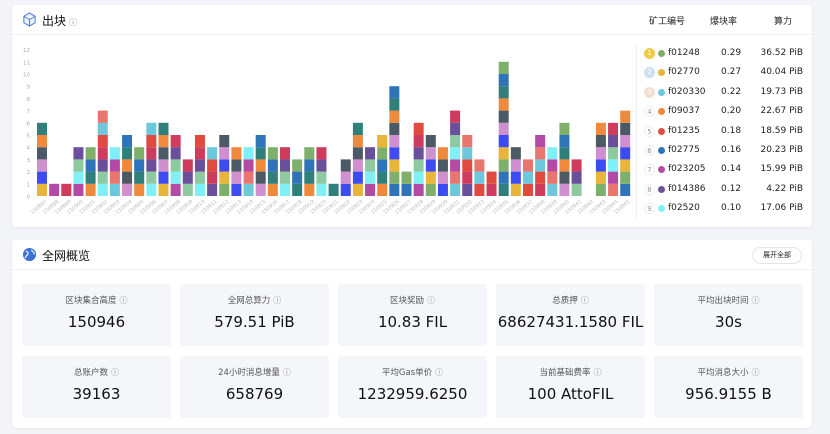  I want to click on miner-row: 3 f020330 0.22 19.73 PiB, so click(725, 93).